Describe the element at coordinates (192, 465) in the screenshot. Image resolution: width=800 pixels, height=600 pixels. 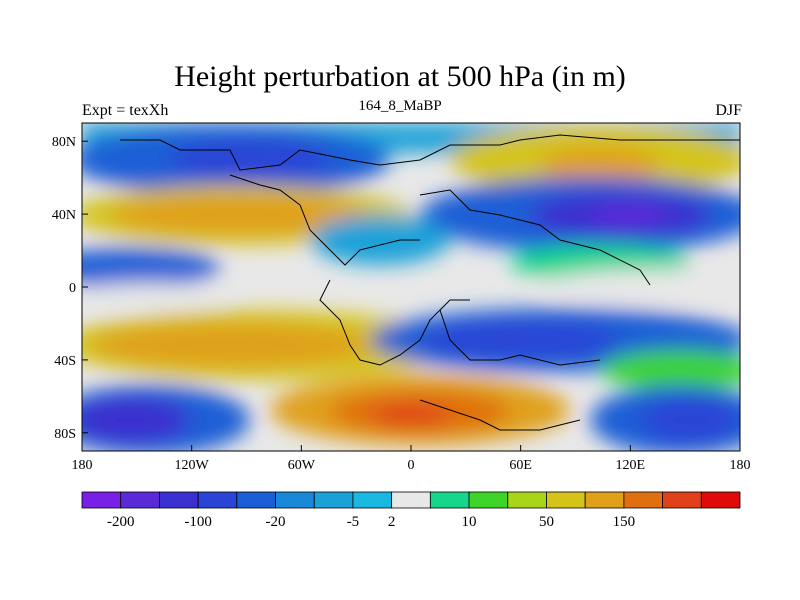
I see `x-tick-label: 120W` at that location.